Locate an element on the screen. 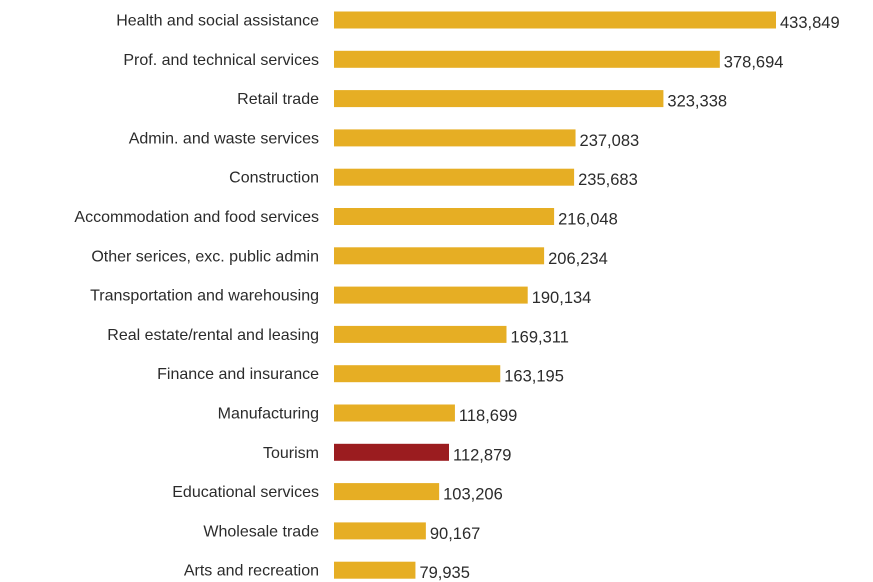 The image size is (873, 582). bar-wholesale-trade is located at coordinates (380, 531).